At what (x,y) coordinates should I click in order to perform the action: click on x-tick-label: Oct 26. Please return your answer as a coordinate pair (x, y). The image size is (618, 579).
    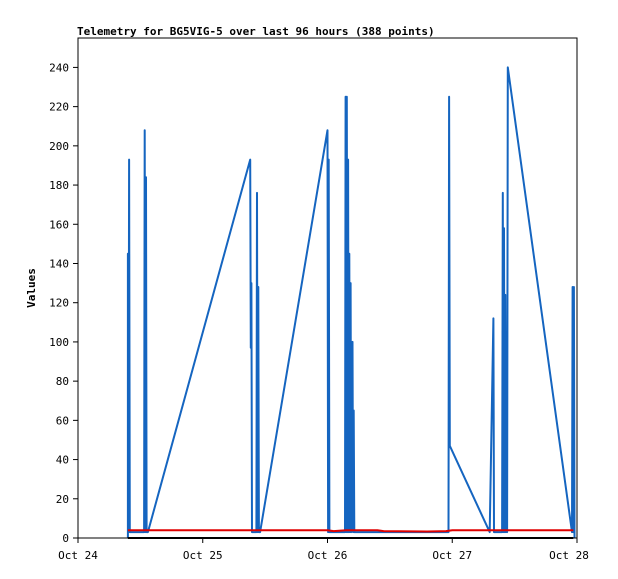
    Looking at the image, I should click on (328, 555).